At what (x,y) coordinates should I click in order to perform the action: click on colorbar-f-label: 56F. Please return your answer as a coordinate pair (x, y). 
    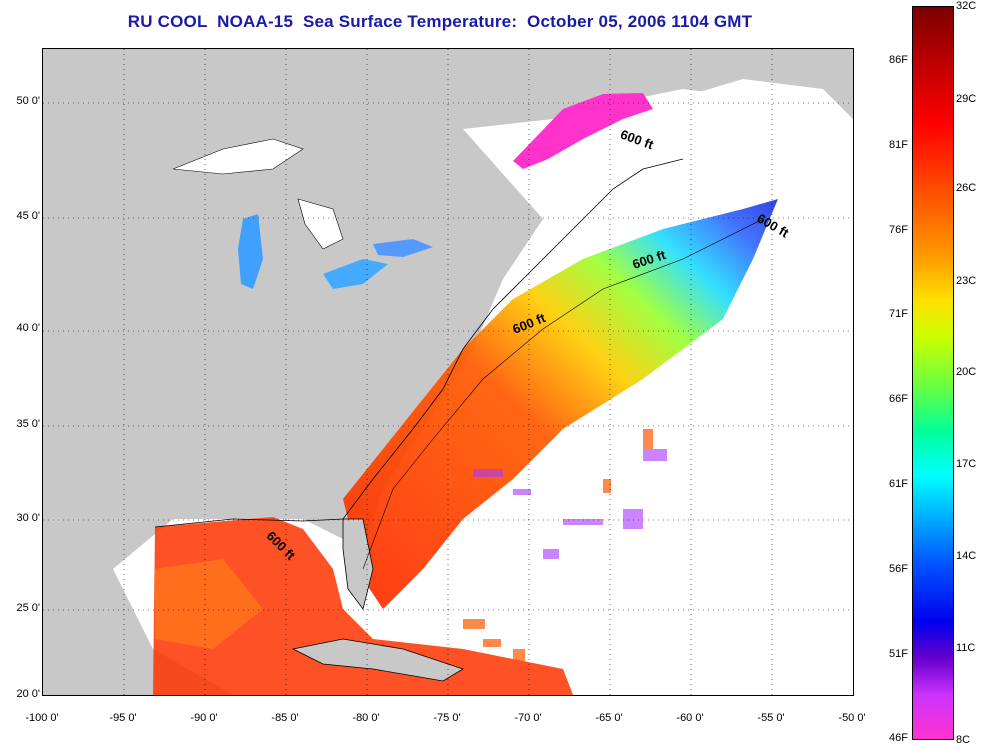
    Looking at the image, I should click on (898, 569).